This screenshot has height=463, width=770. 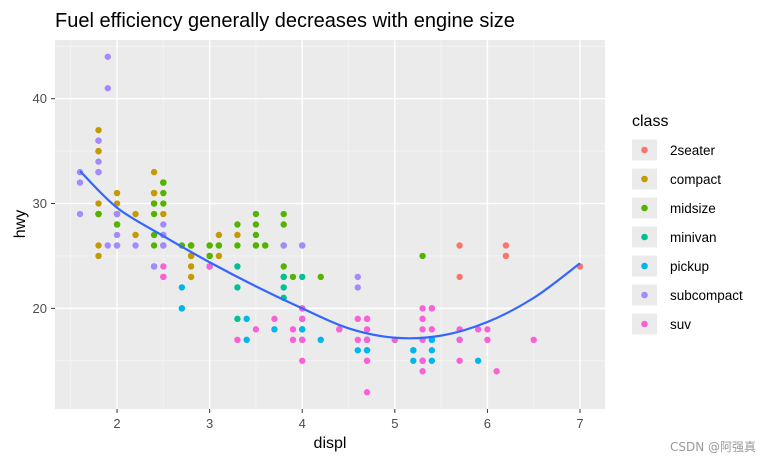 I want to click on legend-item-midsize: midsize, so click(x=674, y=208).